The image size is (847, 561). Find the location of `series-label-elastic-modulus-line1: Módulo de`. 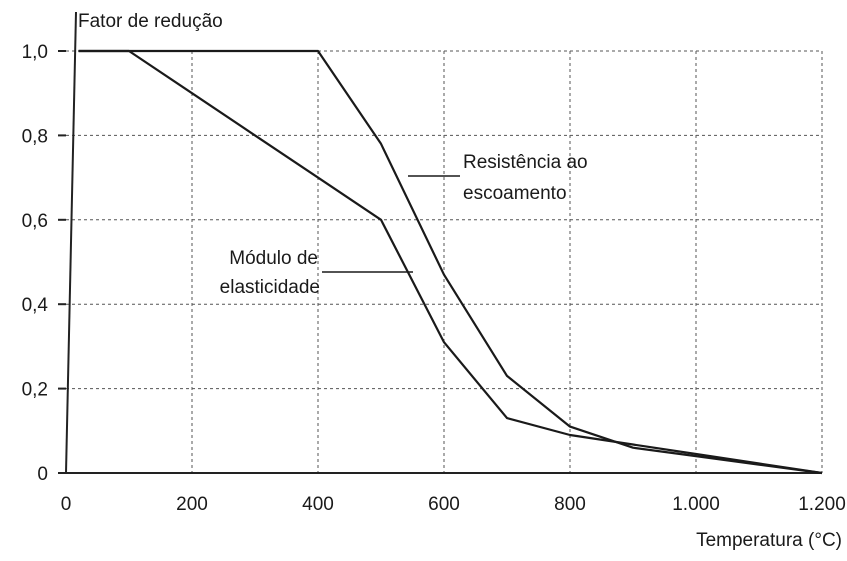

series-label-elastic-modulus-line1: Módulo de is located at coordinates (273, 258).